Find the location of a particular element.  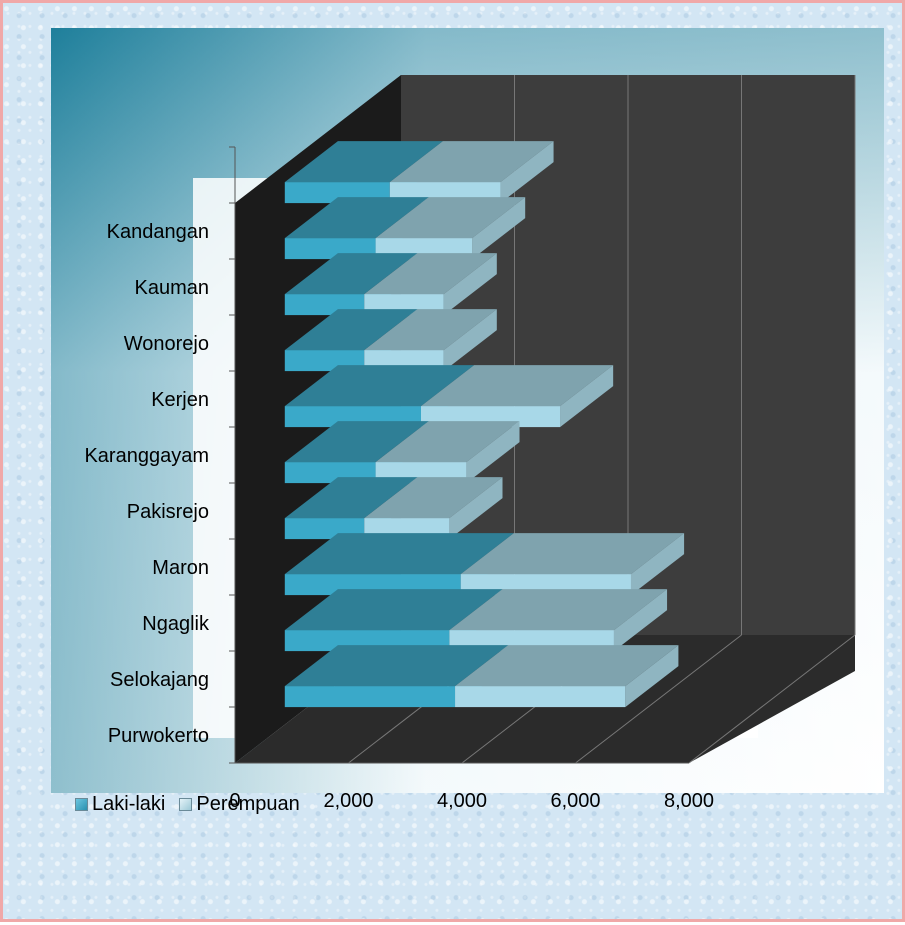

x-tick-label-3: 6,000 is located at coordinates (575, 801).